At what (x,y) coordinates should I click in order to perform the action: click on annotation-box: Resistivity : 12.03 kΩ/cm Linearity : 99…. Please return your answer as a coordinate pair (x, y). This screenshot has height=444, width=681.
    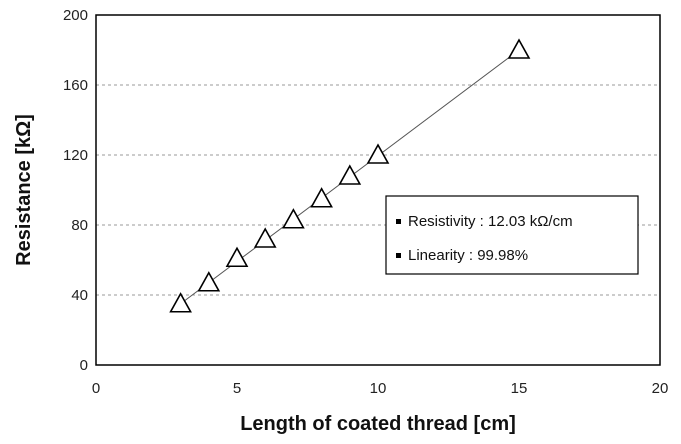
    Looking at the image, I should click on (512, 235).